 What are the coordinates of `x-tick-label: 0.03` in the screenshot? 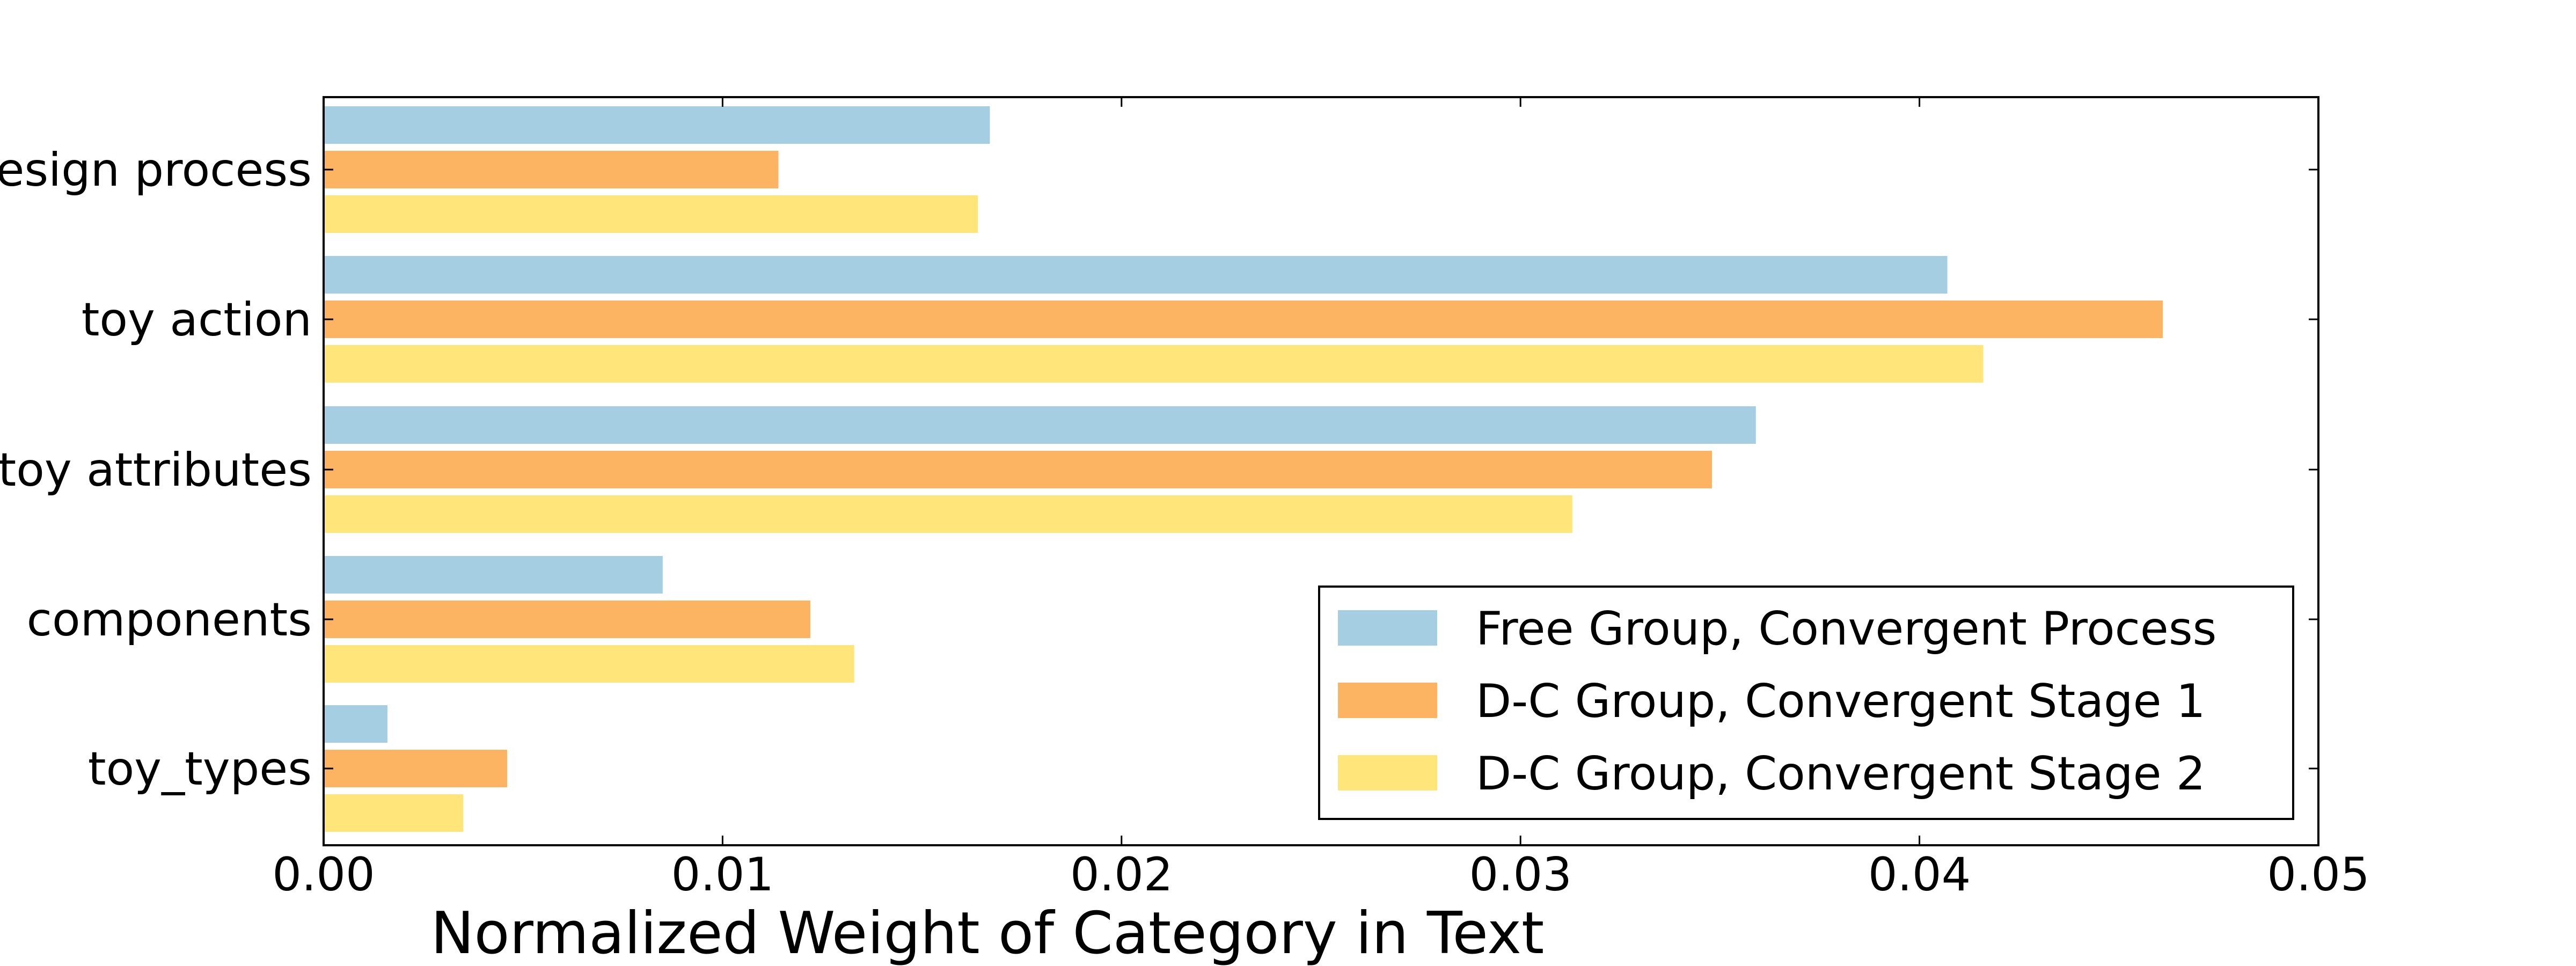 It's located at (1520, 875).